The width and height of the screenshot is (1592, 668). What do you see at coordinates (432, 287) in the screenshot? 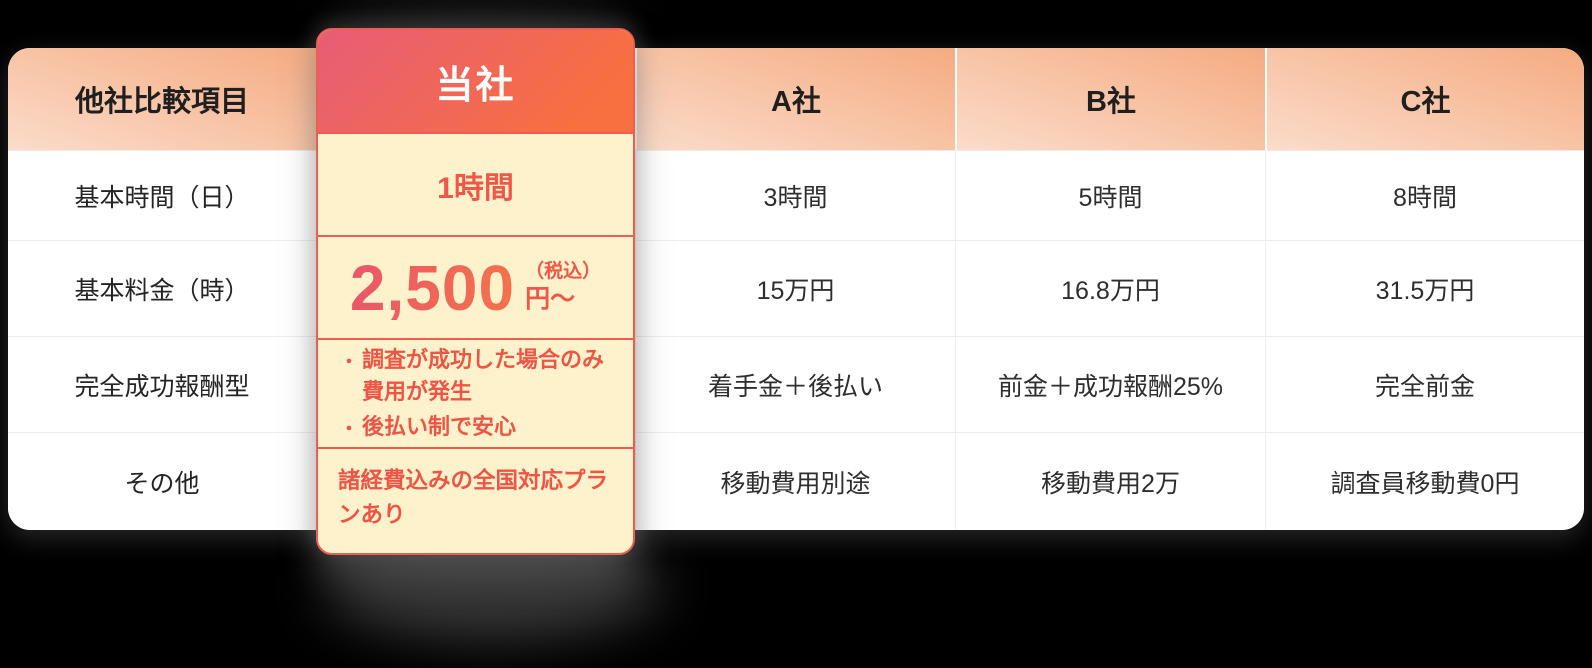
I see `price-amount: 2,500` at bounding box center [432, 287].